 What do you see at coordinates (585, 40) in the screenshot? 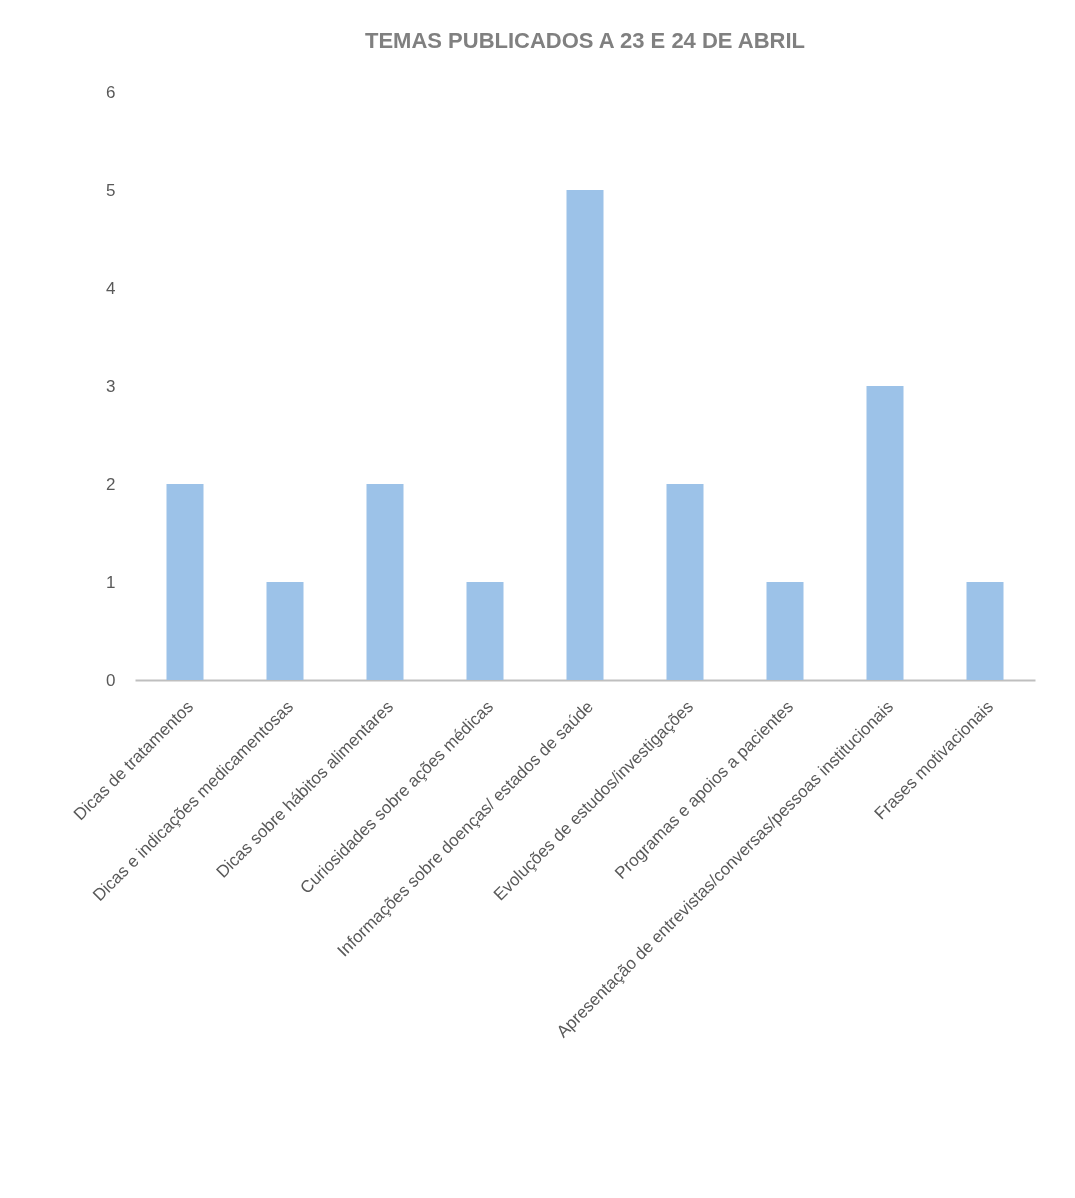
I see `chart-title: TEMAS PUBLICADOS A 23 E 24 DE ABRIL` at bounding box center [585, 40].